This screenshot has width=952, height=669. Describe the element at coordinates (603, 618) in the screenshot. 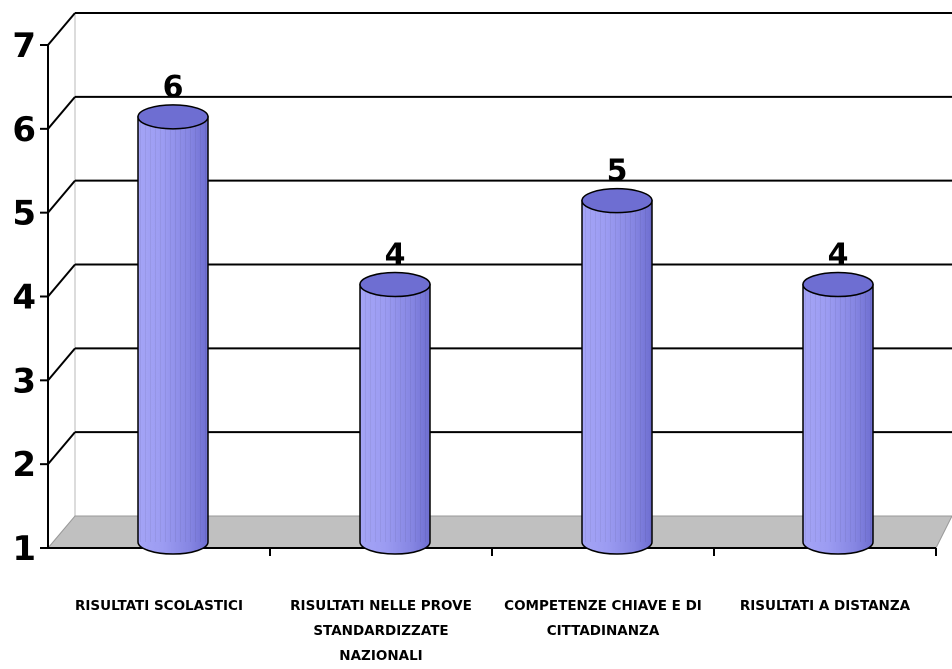

I see `x-tick-label: COMPETENZE CHIAVE E DI CITTADINANZA` at that location.